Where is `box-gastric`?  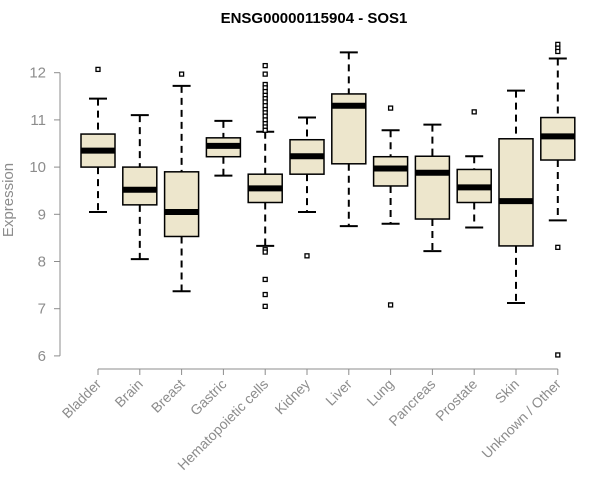 box-gastric is located at coordinates (223, 148).